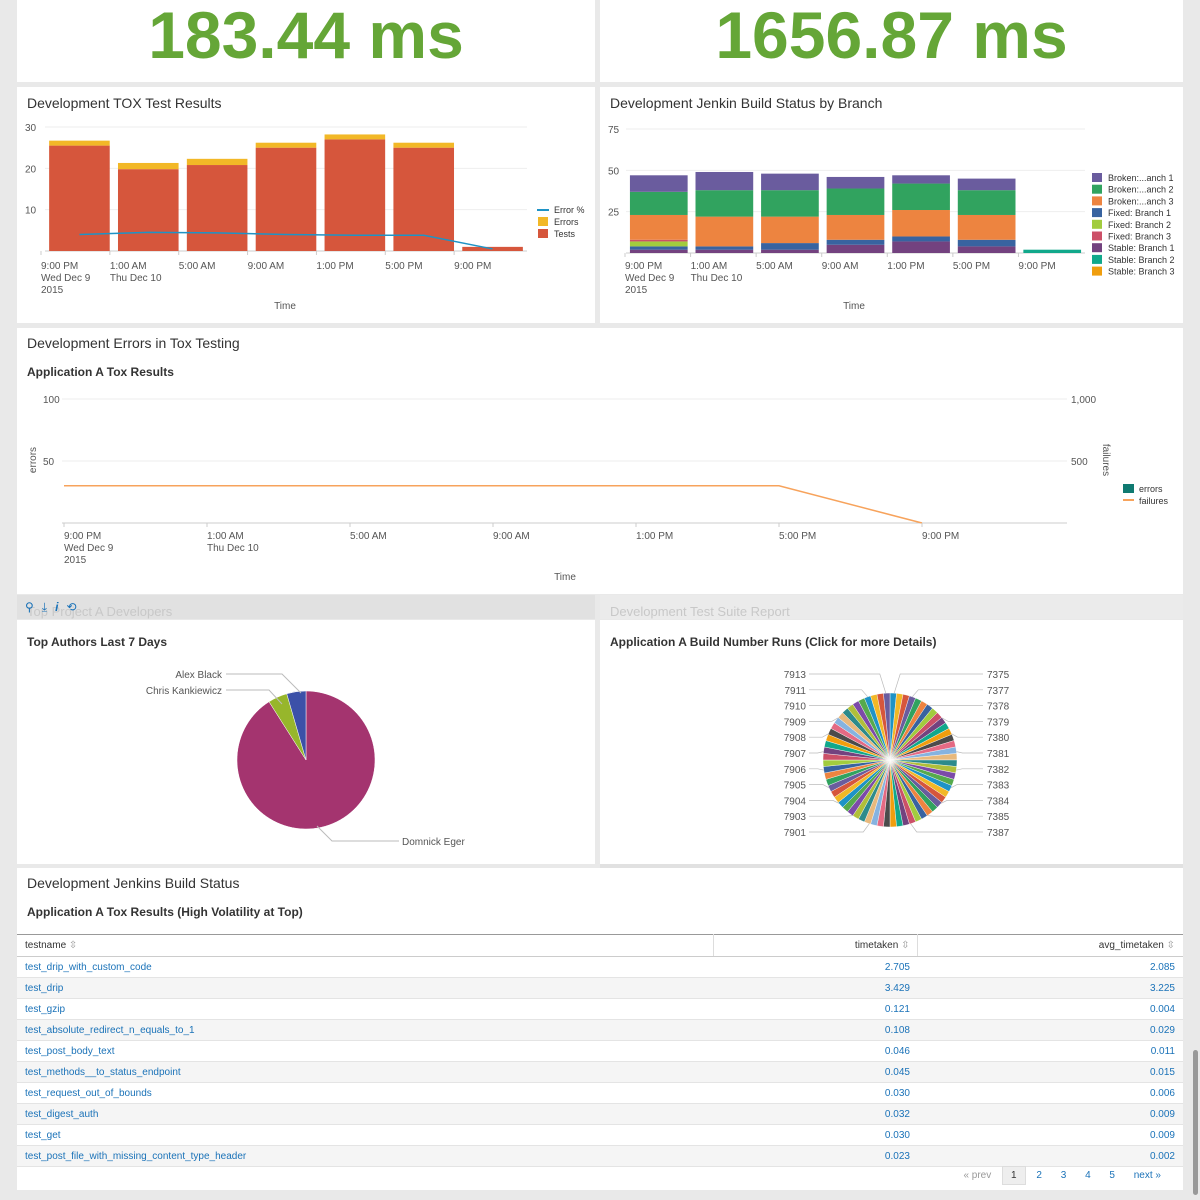  Describe the element at coordinates (365, 945) in the screenshot. I see `column-header-testname: testname ⇳` at that location.